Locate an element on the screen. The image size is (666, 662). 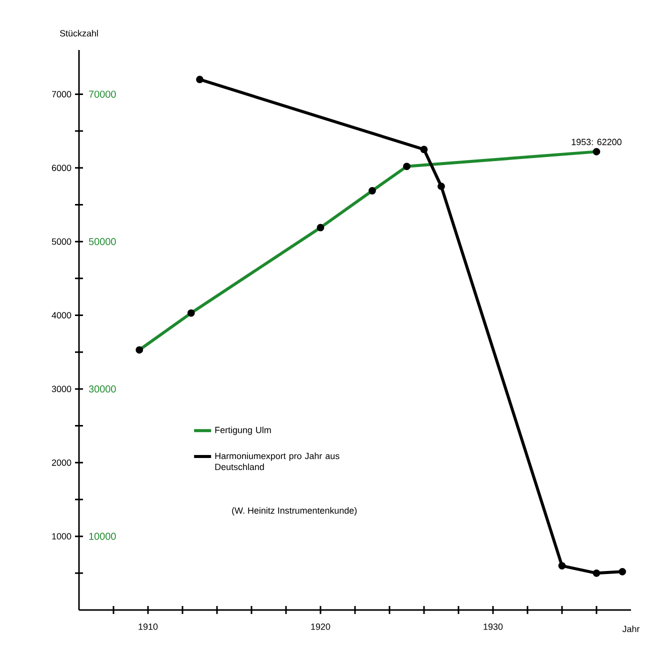
y-tick-label: 6000 is located at coordinates (62, 168).